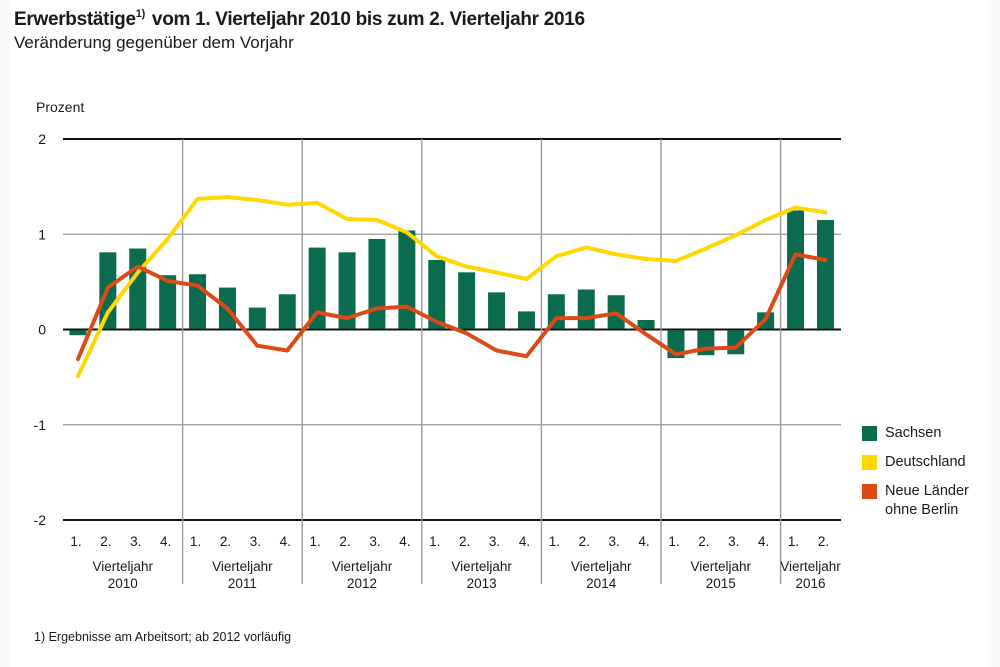 This screenshot has width=1000, height=667. I want to click on title-footnote-marker: 1), so click(140, 14).